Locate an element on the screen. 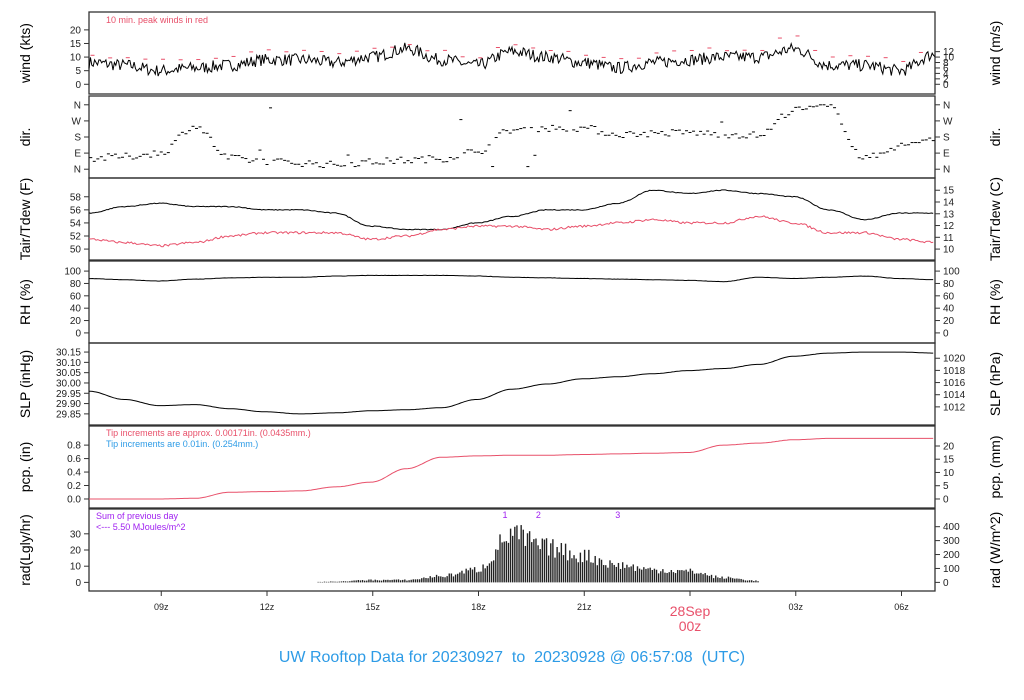 Image resolution: width=1024 pixels, height=700 pixels. ytick-right-label-slp: 1016 is located at coordinates (954, 383).